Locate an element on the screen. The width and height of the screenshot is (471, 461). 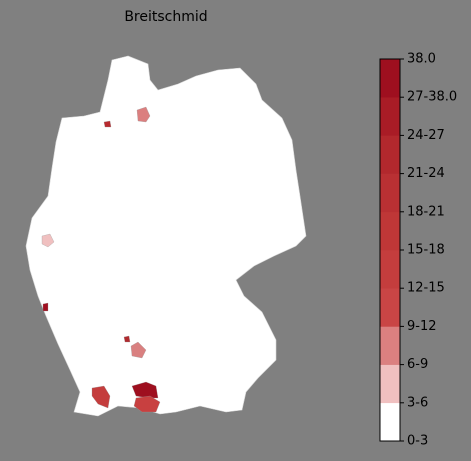
colorbar-label: 38.0 is located at coordinates (421, 59).